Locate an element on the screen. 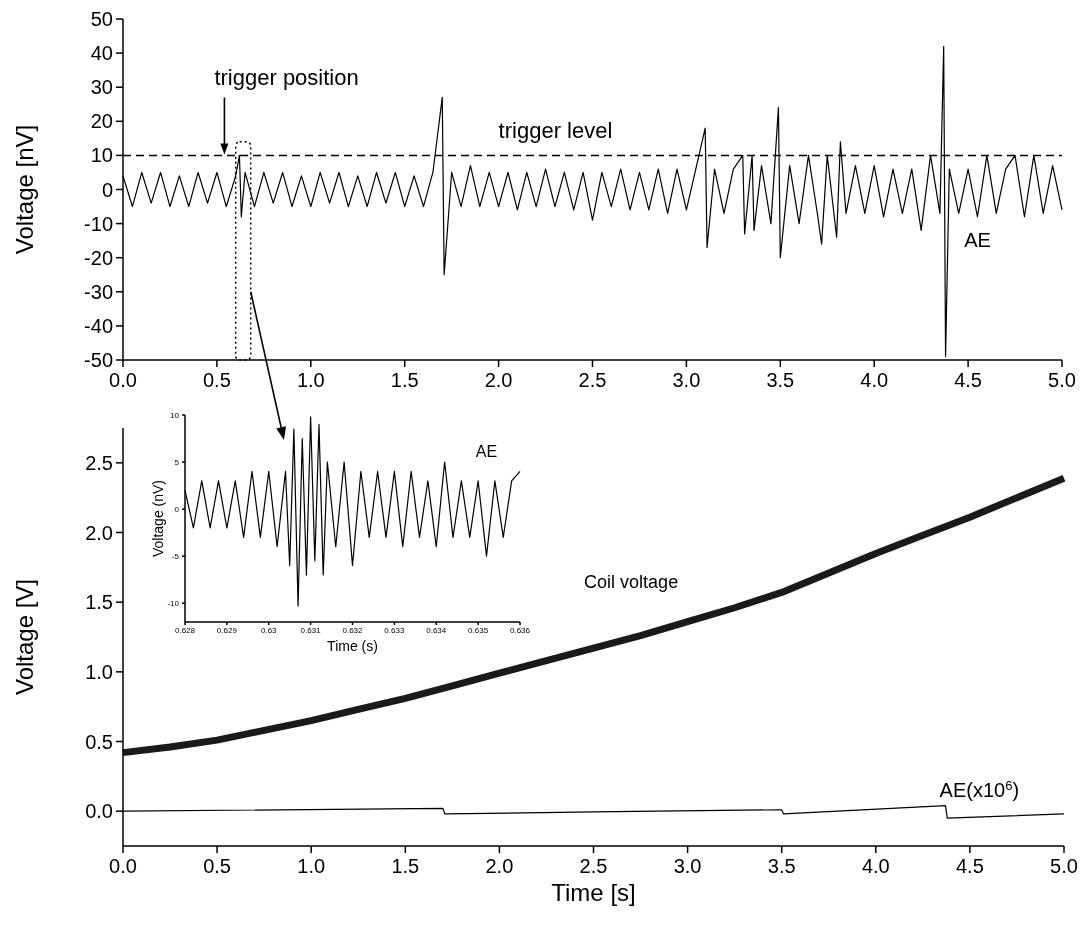 This screenshot has width=1087, height=936. y-tick-label: 5 is located at coordinates (177, 462).